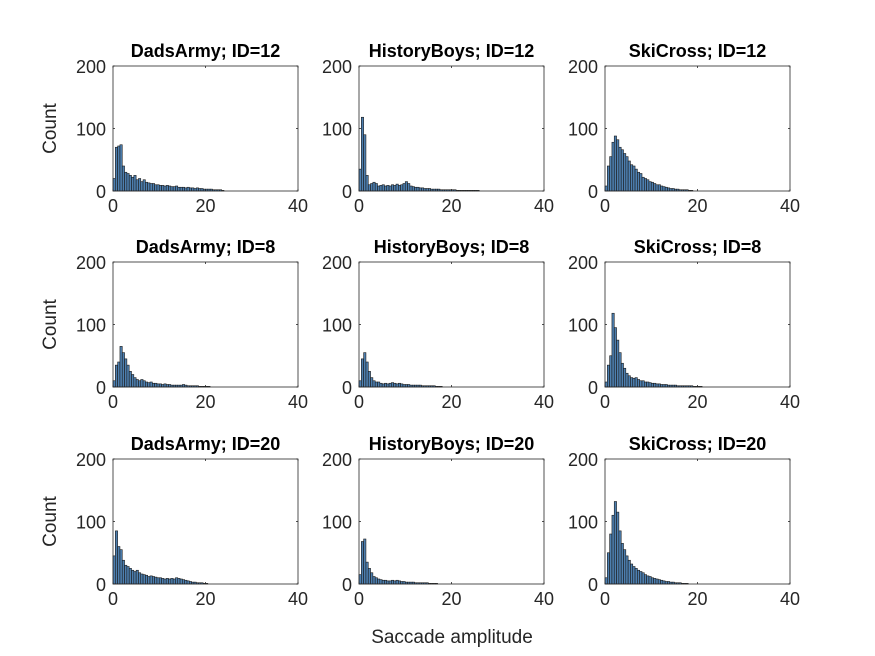 The width and height of the screenshot is (875, 656). I want to click on chart-title: HistoryBoys; ID=12, so click(452, 51).